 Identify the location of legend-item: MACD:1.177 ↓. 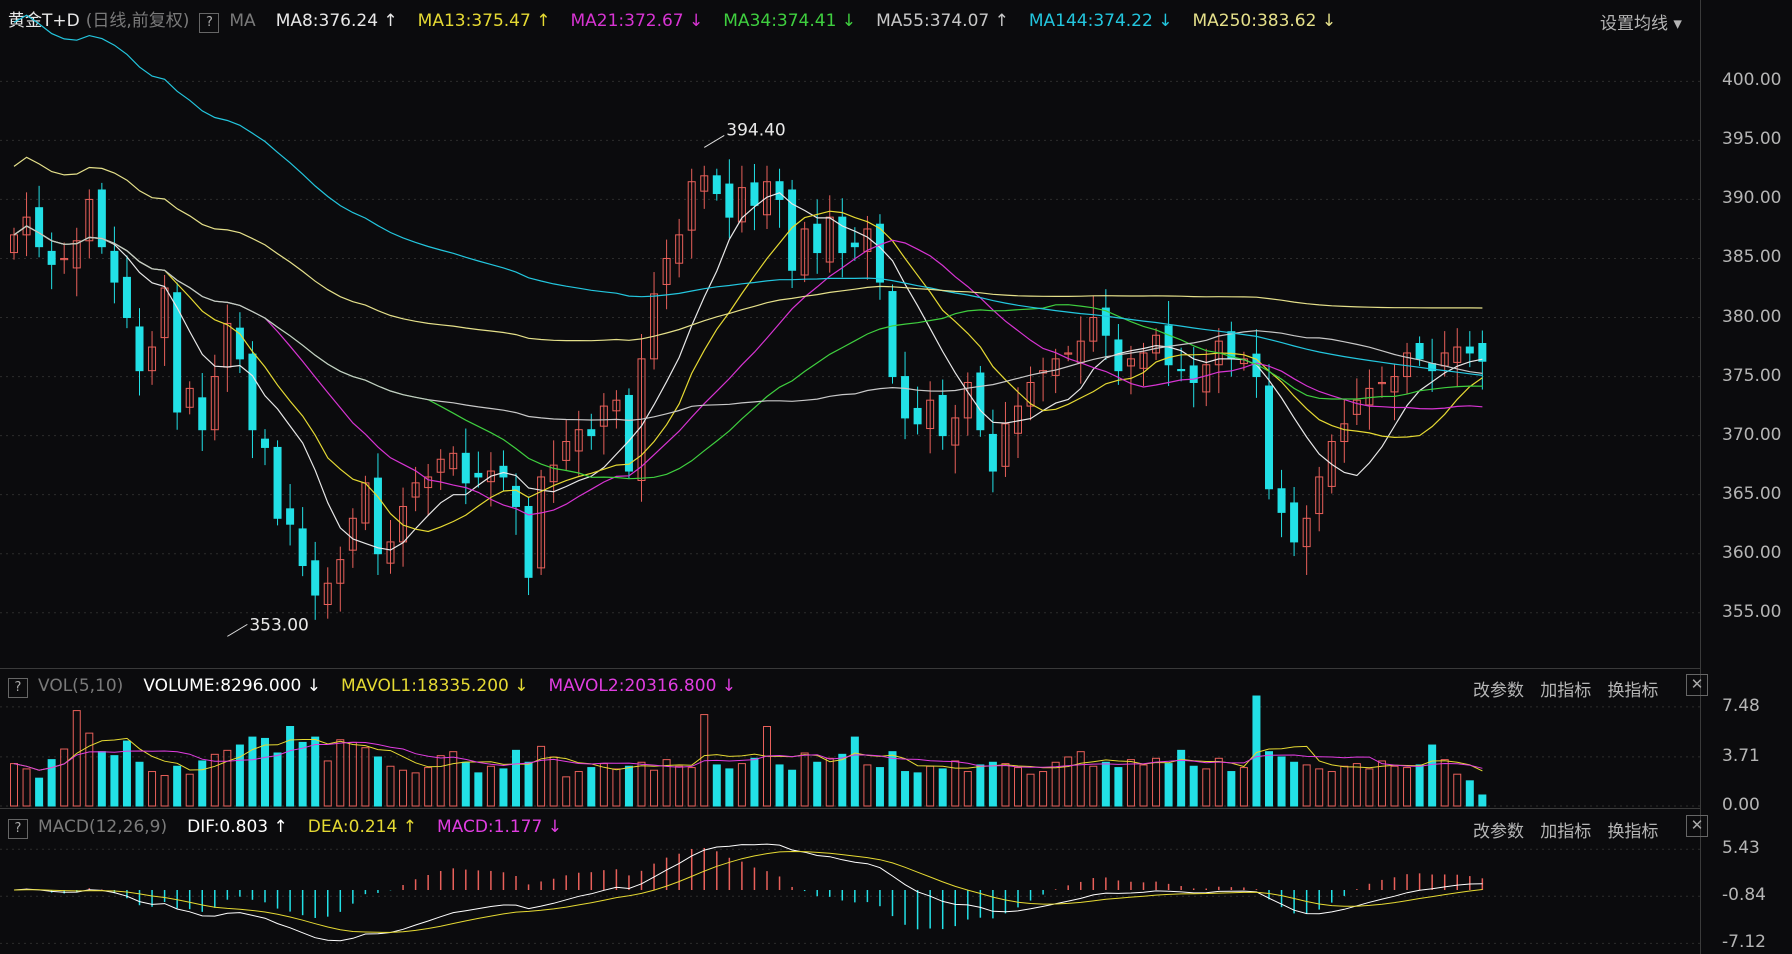
(499, 827).